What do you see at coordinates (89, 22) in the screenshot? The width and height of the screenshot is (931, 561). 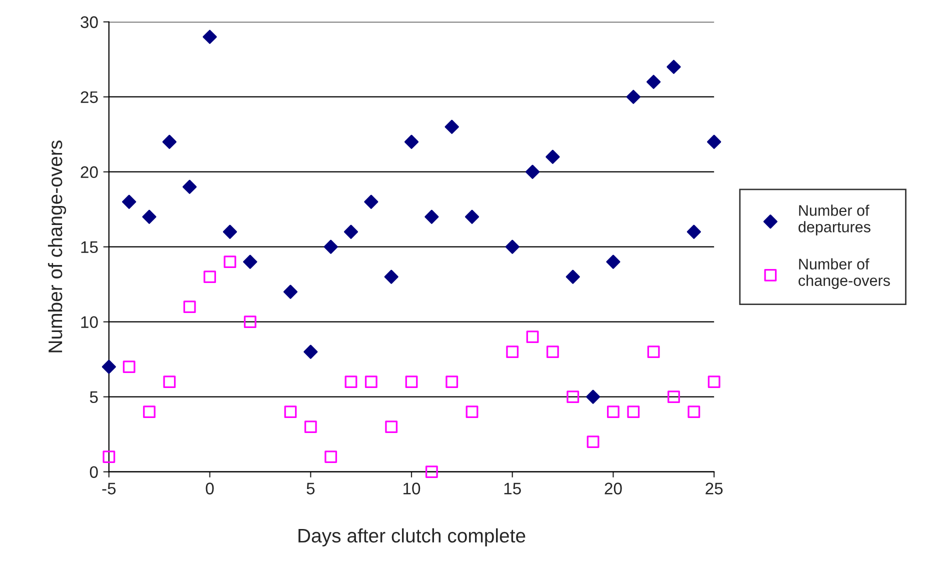 I see `y-tick-label: 30` at bounding box center [89, 22].